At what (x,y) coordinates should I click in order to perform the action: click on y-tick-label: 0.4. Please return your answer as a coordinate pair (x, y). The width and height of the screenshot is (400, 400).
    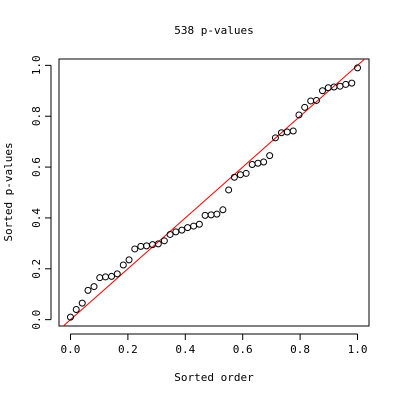
    Looking at the image, I should click on (36, 218).